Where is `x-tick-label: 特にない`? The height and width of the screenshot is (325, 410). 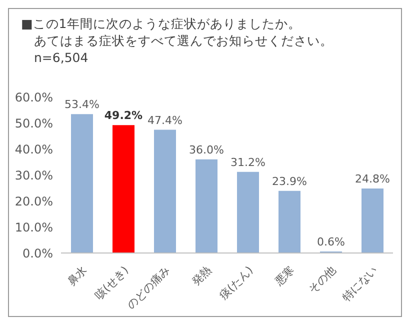 x-tick-label: 特にない is located at coordinates (360, 284).